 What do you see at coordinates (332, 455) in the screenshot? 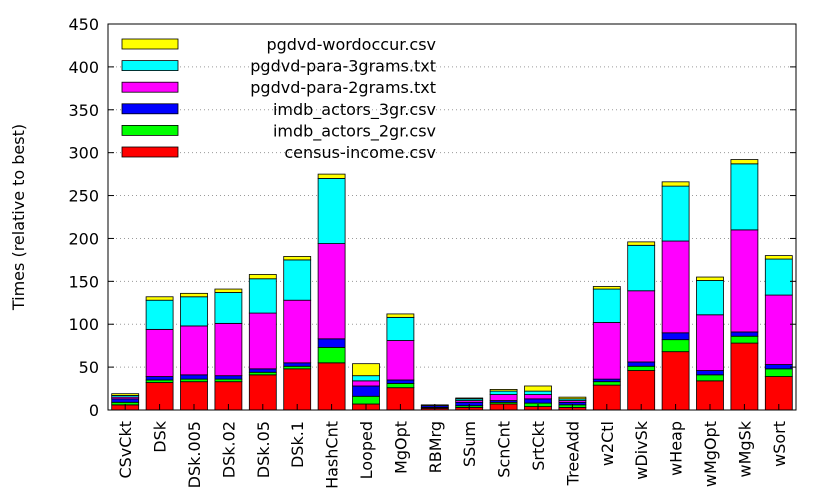
I see `x-tick-label: HashCnt` at bounding box center [332, 455].